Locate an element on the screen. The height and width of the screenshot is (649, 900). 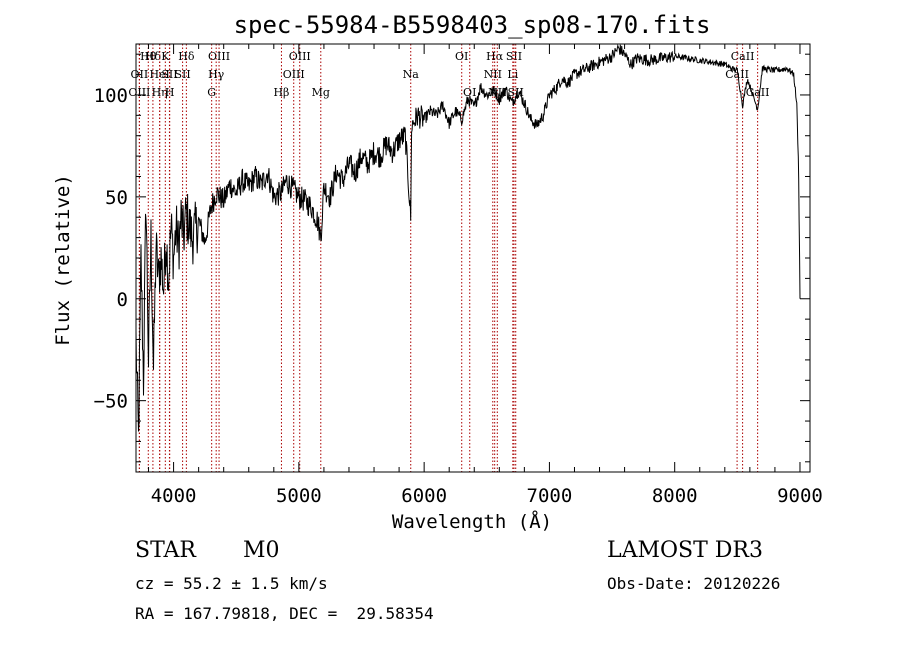
x-tick-label-2: 6000 is located at coordinates (424, 496).